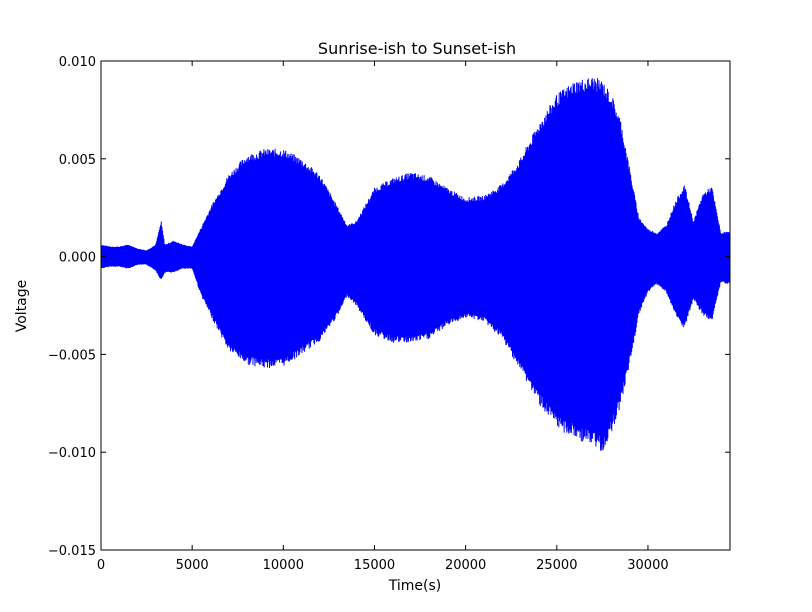 This screenshot has width=812, height=612. What do you see at coordinates (77, 160) in the screenshot?
I see `y-tick-label: 0.005` at bounding box center [77, 160].